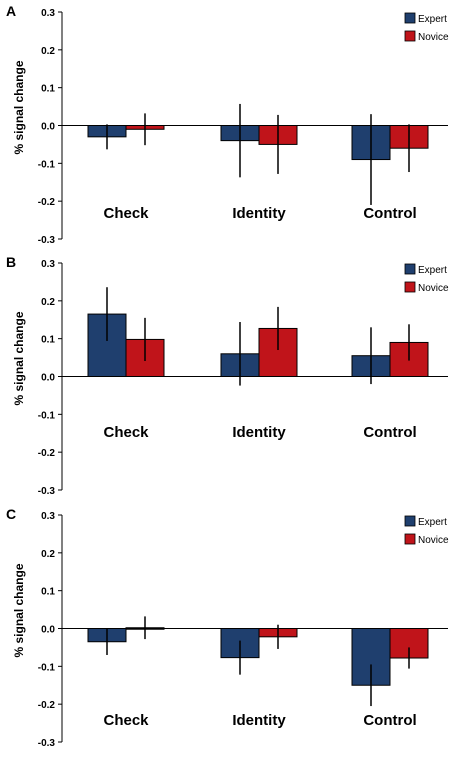  Describe the element at coordinates (11, 514) in the screenshot. I see `panel-label: C` at that location.